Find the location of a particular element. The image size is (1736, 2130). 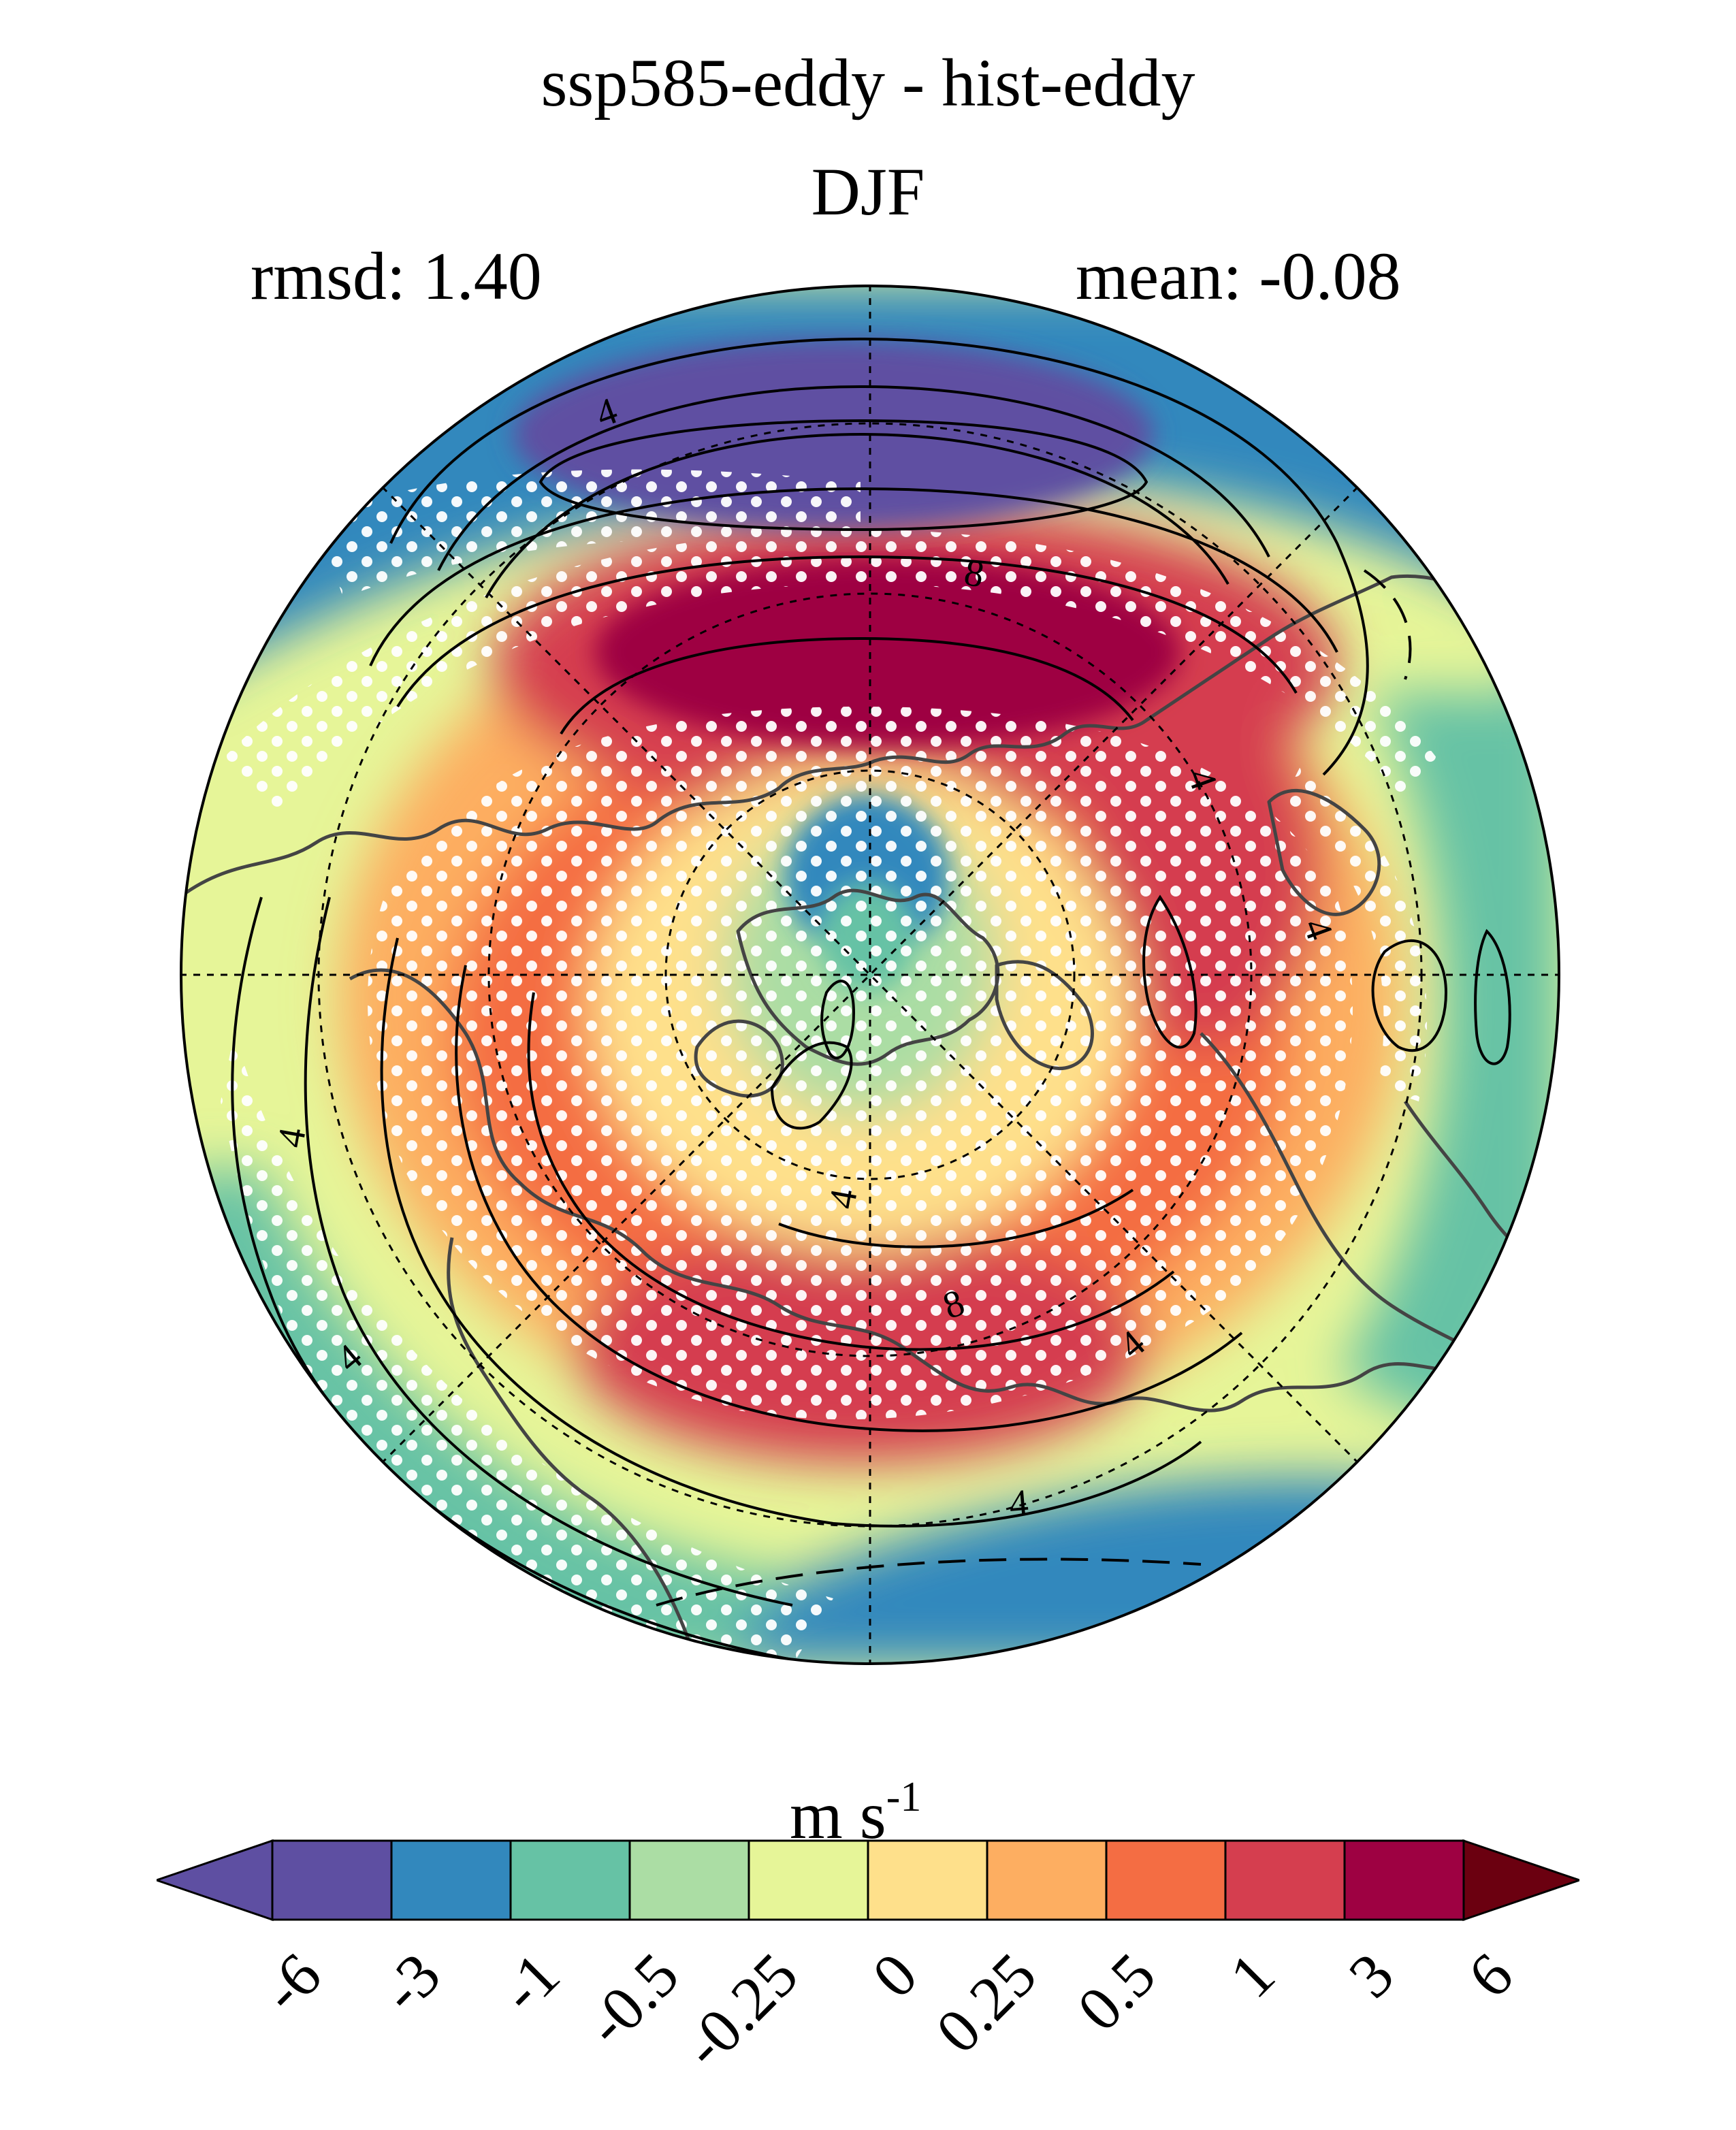

colorbar-tick-text: -0.25 is located at coordinates (740, 2010).